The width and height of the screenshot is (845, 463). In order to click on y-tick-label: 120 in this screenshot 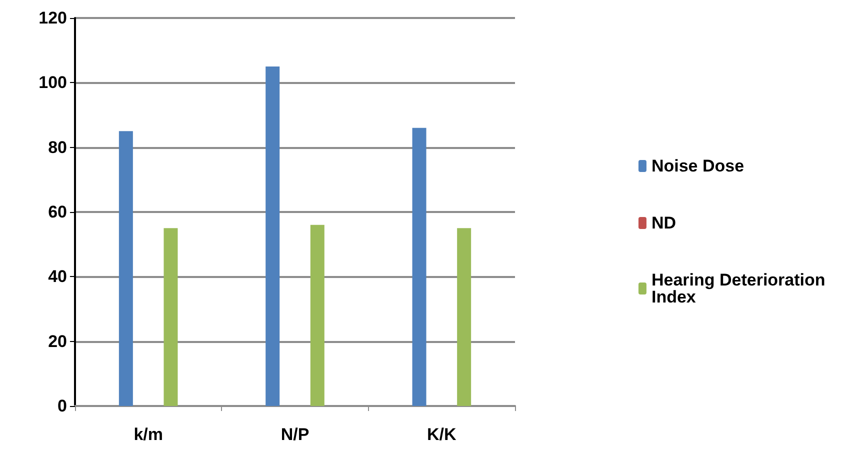, I will do `click(52, 18)`.